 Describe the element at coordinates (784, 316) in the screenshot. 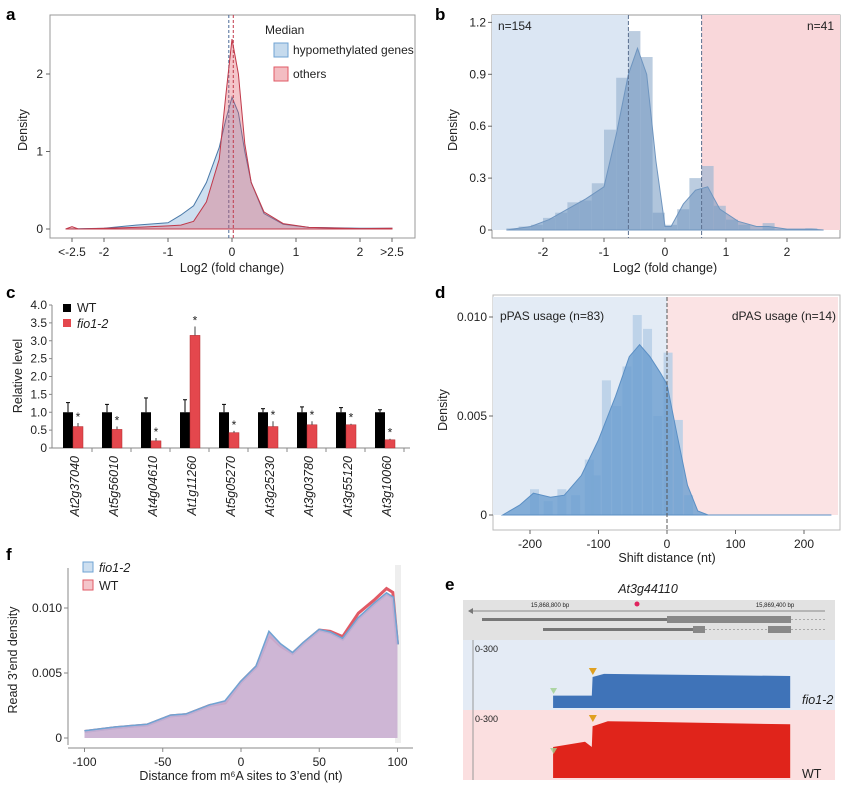

I see `dpas-count-label: dPAS usage (n=14)` at that location.